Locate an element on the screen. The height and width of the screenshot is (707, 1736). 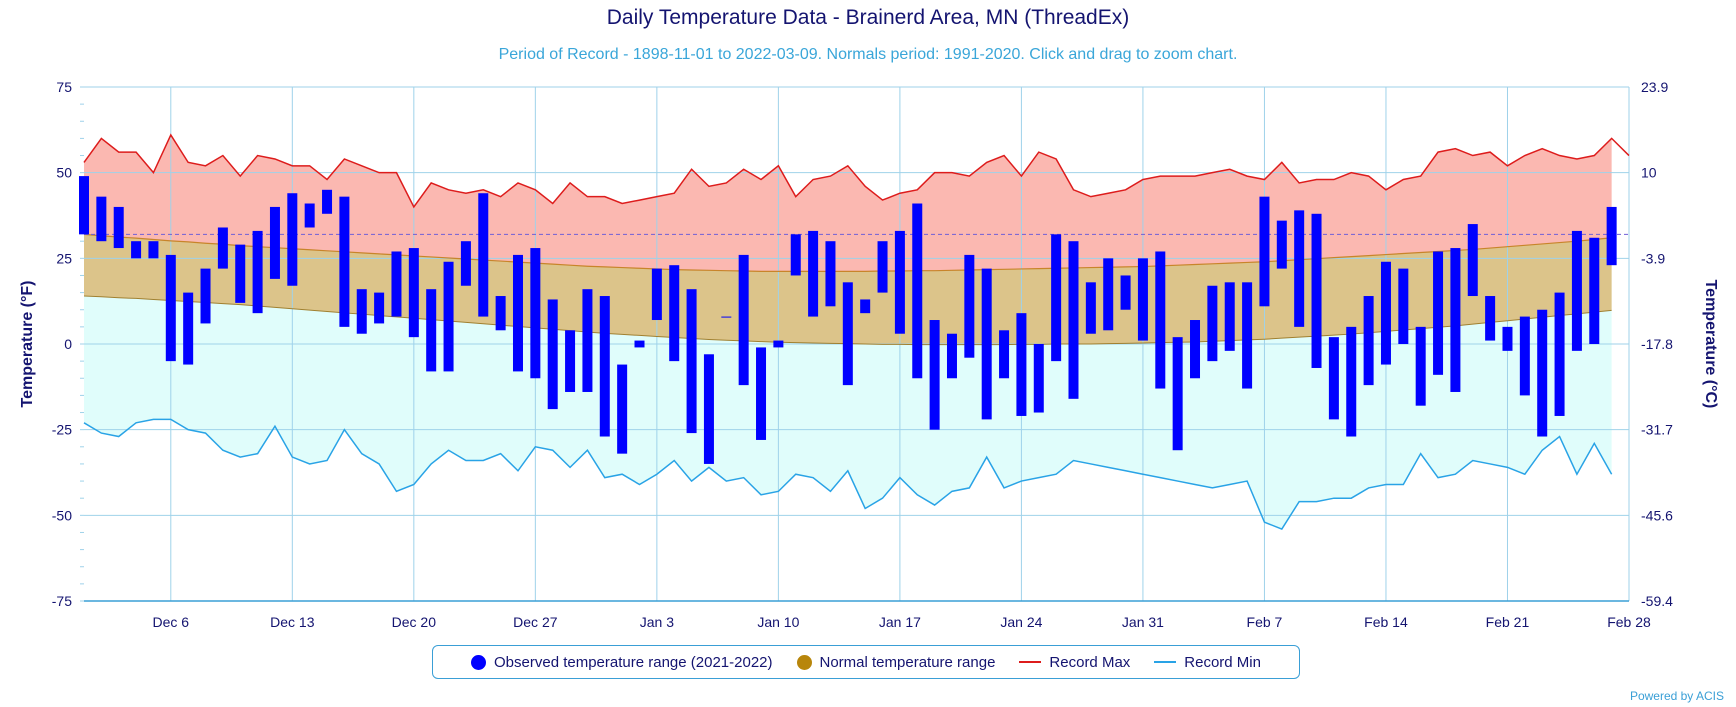
y2-tick-label: -17.8 is located at coordinates (1657, 344).